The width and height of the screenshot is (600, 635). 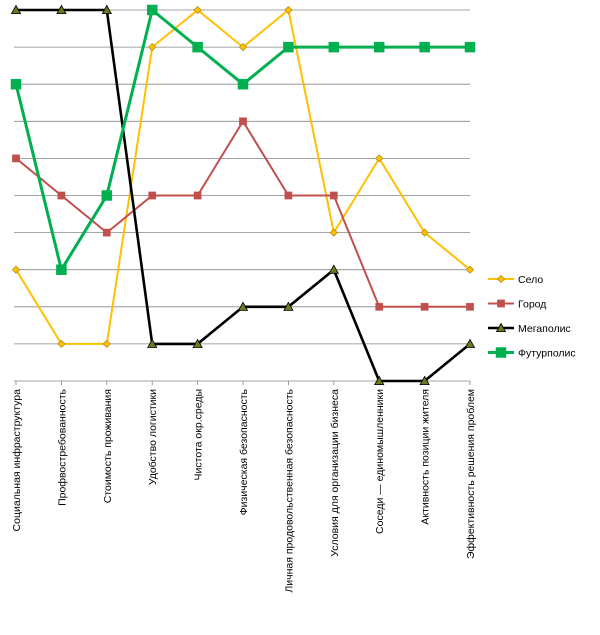 What do you see at coordinates (17, 460) in the screenshot?
I see `x-tick-label: Социальная инфраструктура` at bounding box center [17, 460].